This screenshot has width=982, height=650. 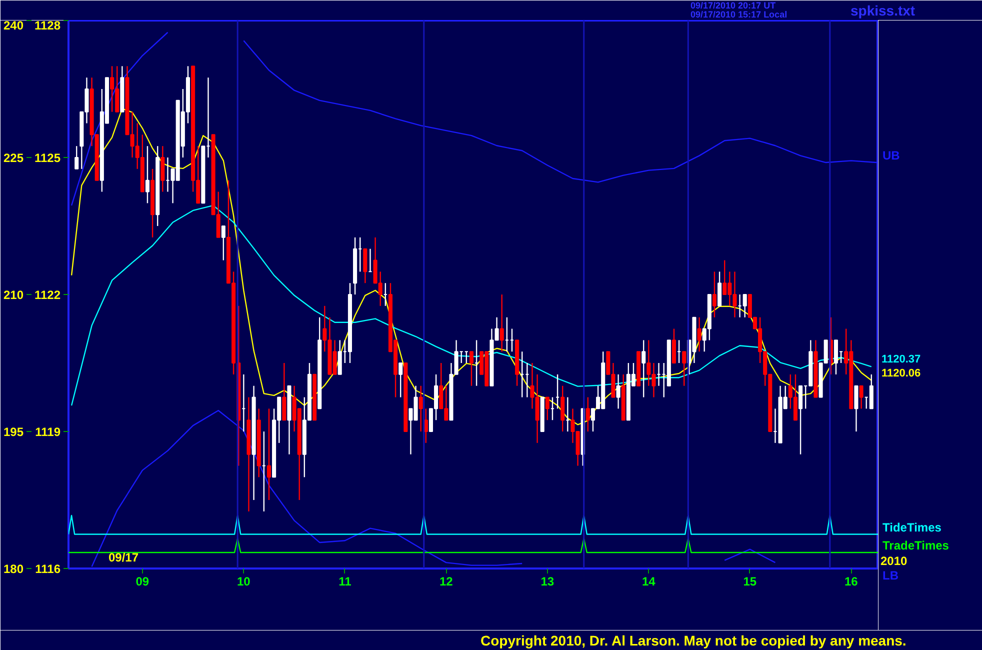 I want to click on y-tick-label: 1128, so click(x=47, y=25).